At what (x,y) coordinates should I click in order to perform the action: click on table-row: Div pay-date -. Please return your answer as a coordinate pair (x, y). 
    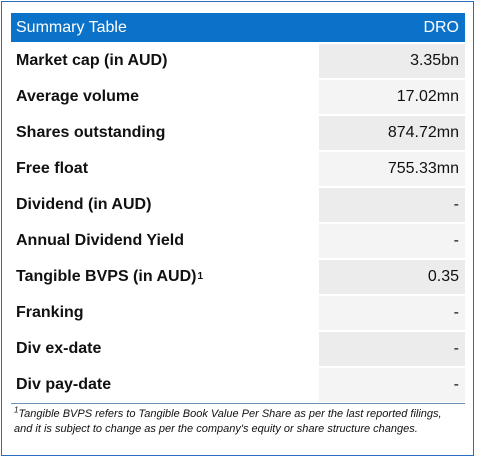
    Looking at the image, I should click on (238, 385).